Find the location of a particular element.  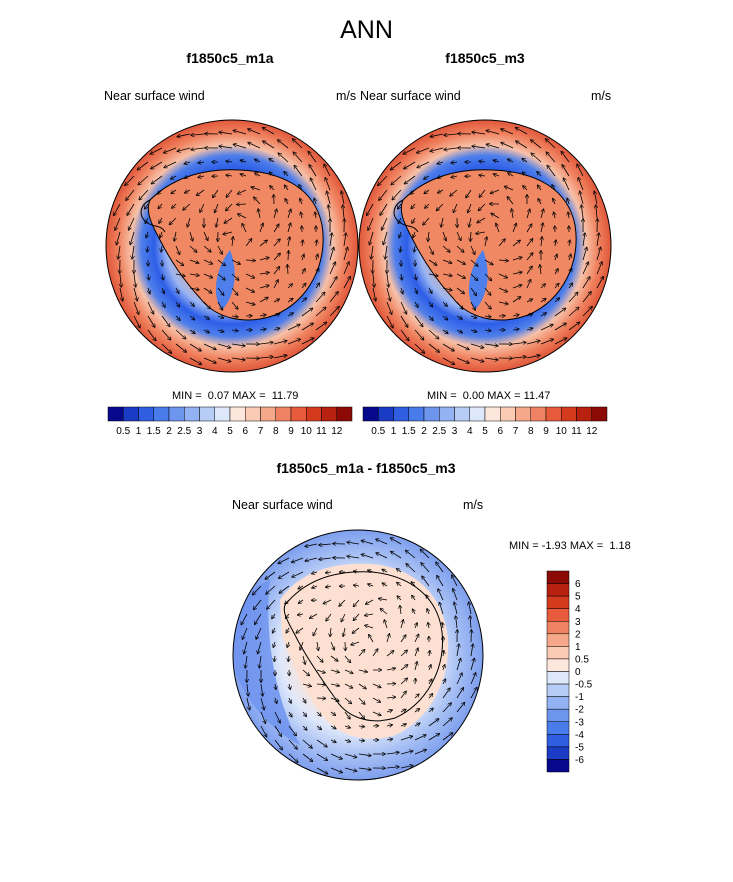

panel-1-title: f1850c5_m1a is located at coordinates (230, 58).